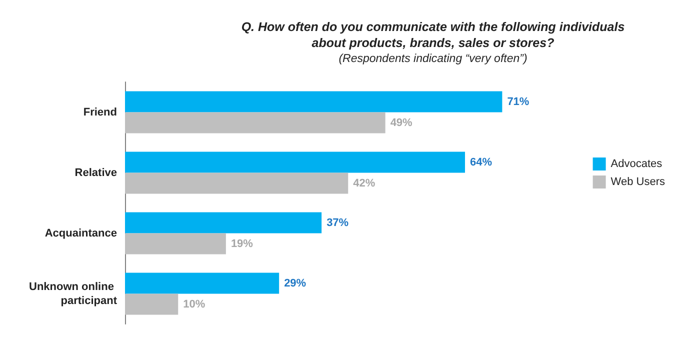 Image resolution: width=688 pixels, height=346 pixels. I want to click on legend-label: Advocates, so click(636, 164).